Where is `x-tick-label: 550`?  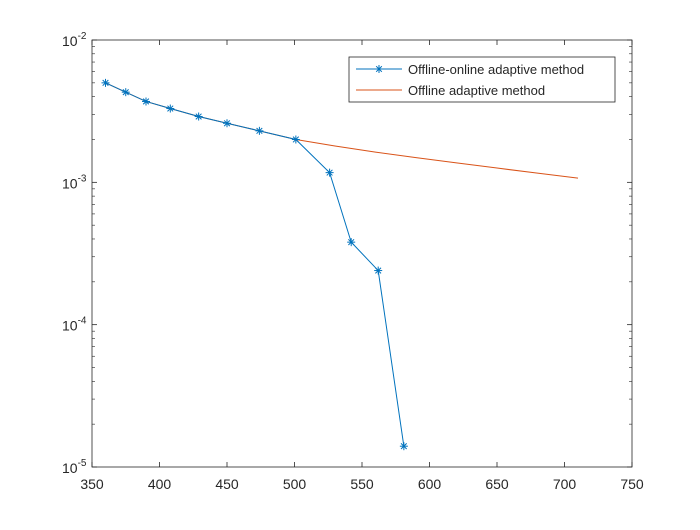 x-tick-label: 550 is located at coordinates (362, 484).